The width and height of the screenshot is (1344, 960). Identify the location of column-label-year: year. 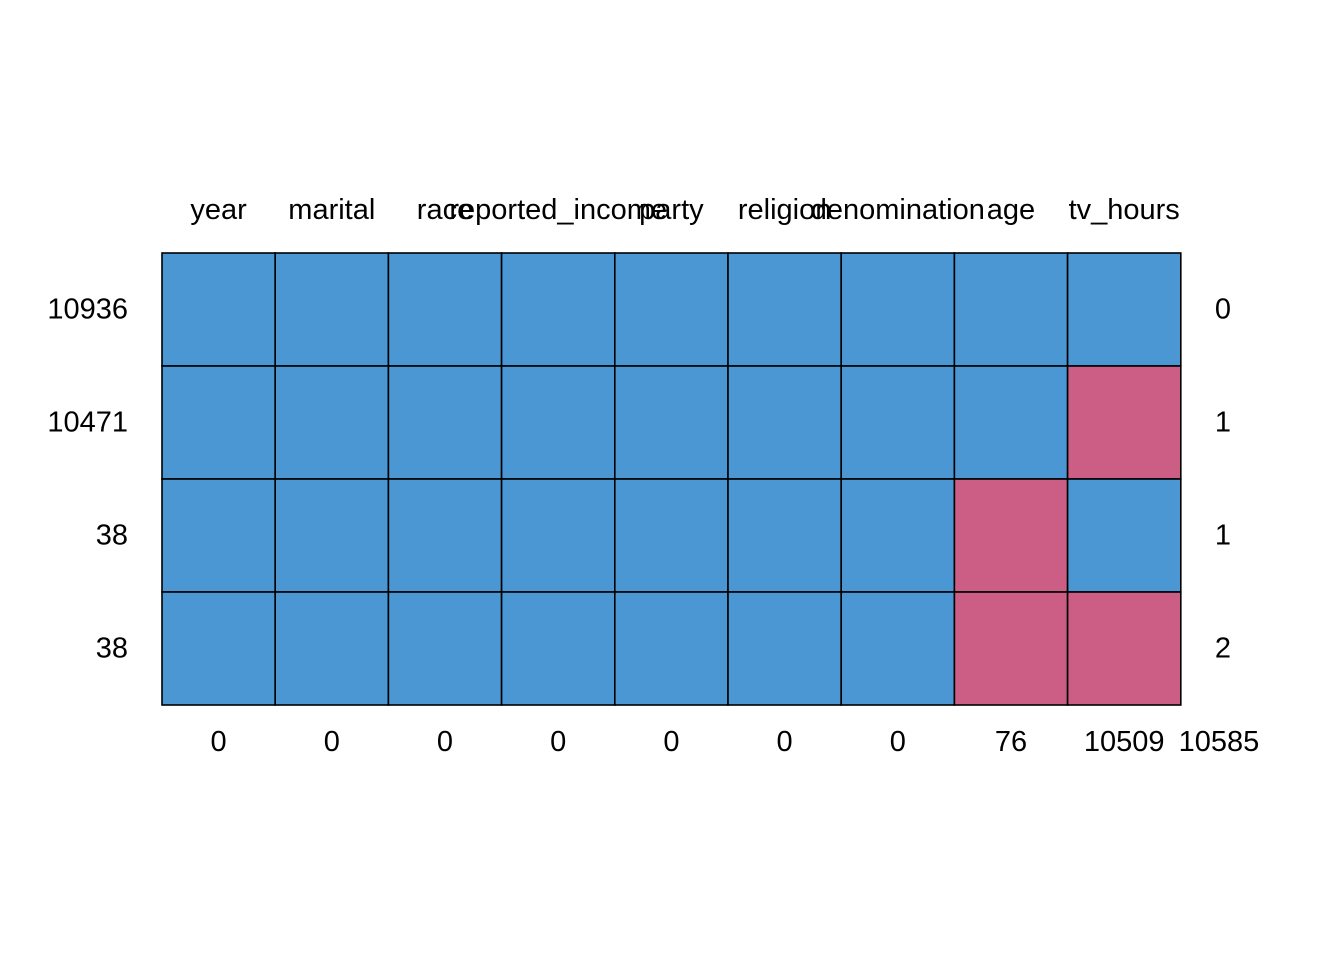
(218, 210).